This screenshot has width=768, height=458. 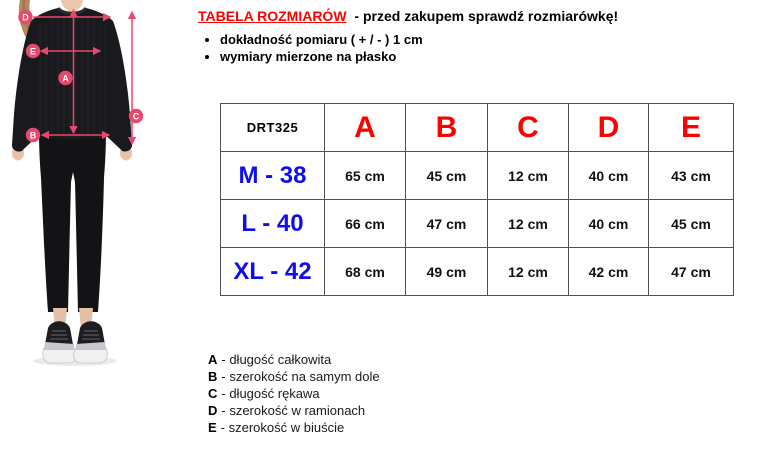 I want to click on measurement-marker-e: E, so click(x=33, y=51).